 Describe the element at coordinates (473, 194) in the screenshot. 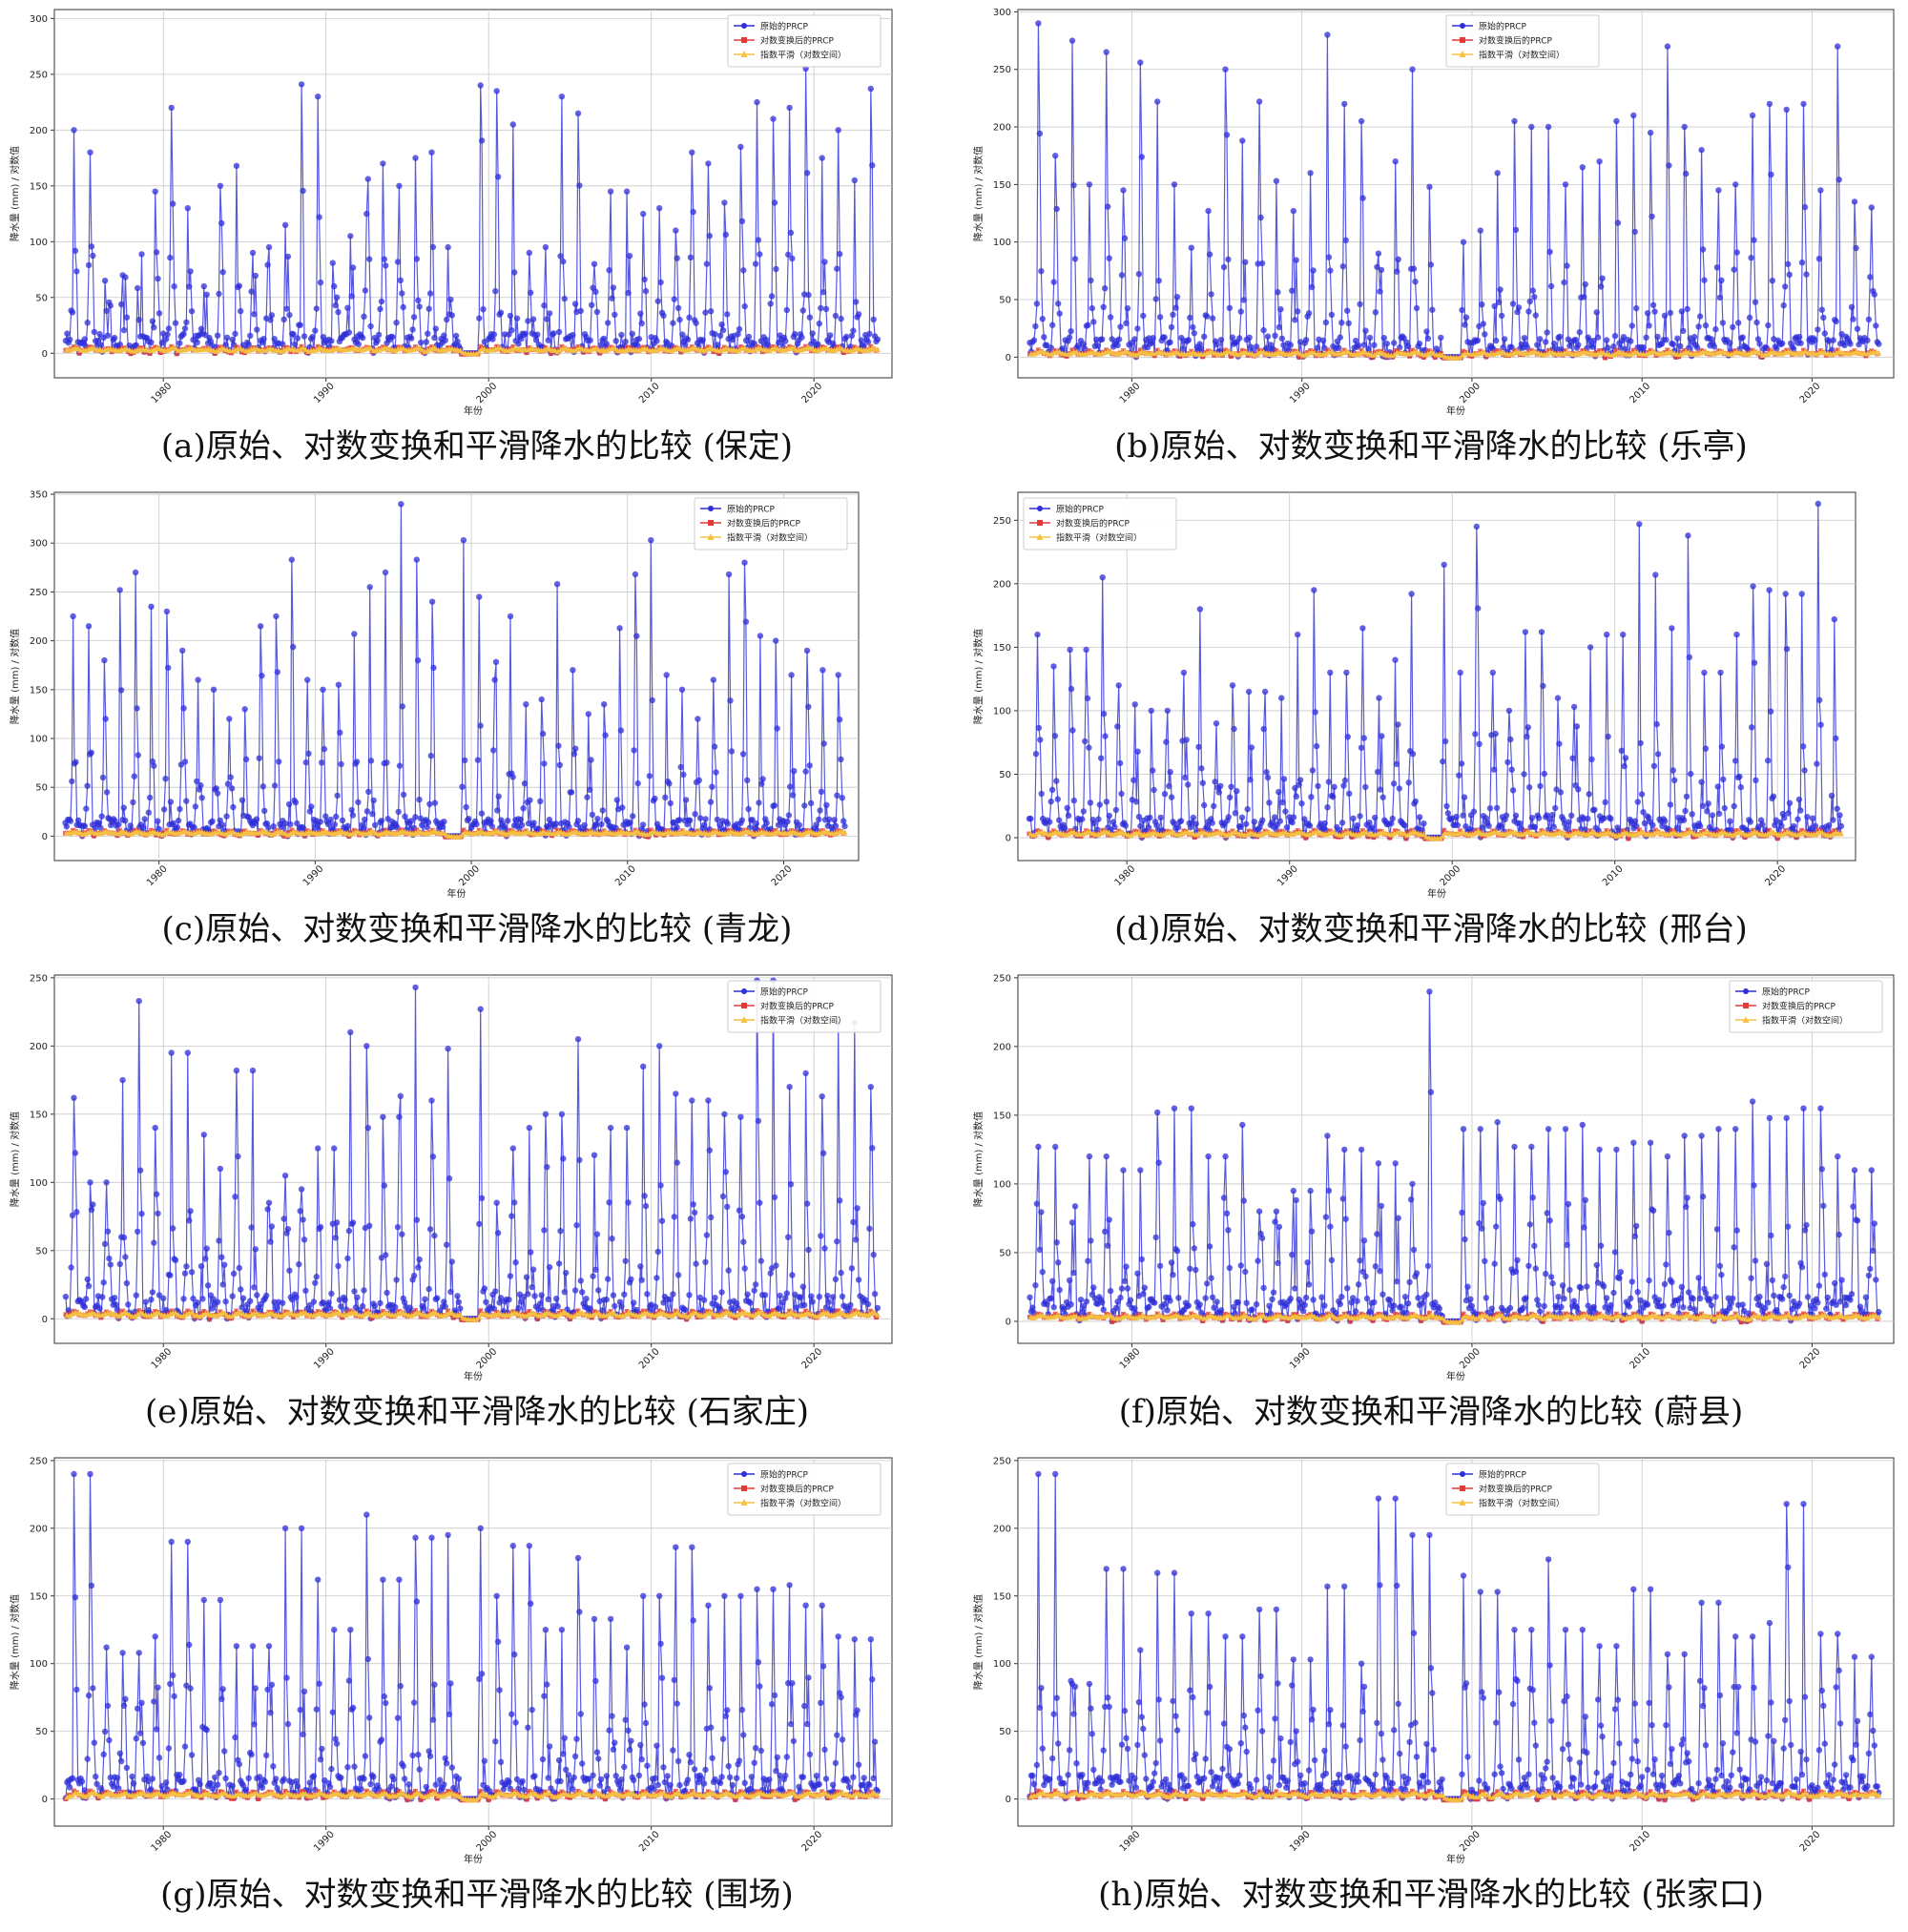

I see `plot-frame` at that location.